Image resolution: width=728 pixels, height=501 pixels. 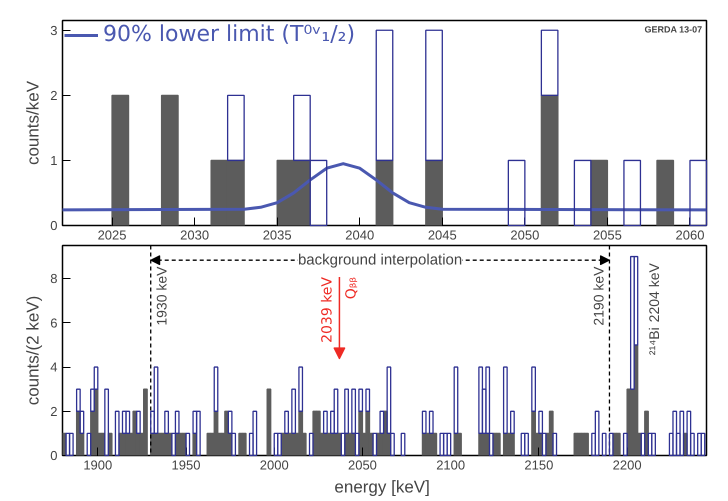 I want to click on y-tick-label: 8, so click(x=54, y=278).